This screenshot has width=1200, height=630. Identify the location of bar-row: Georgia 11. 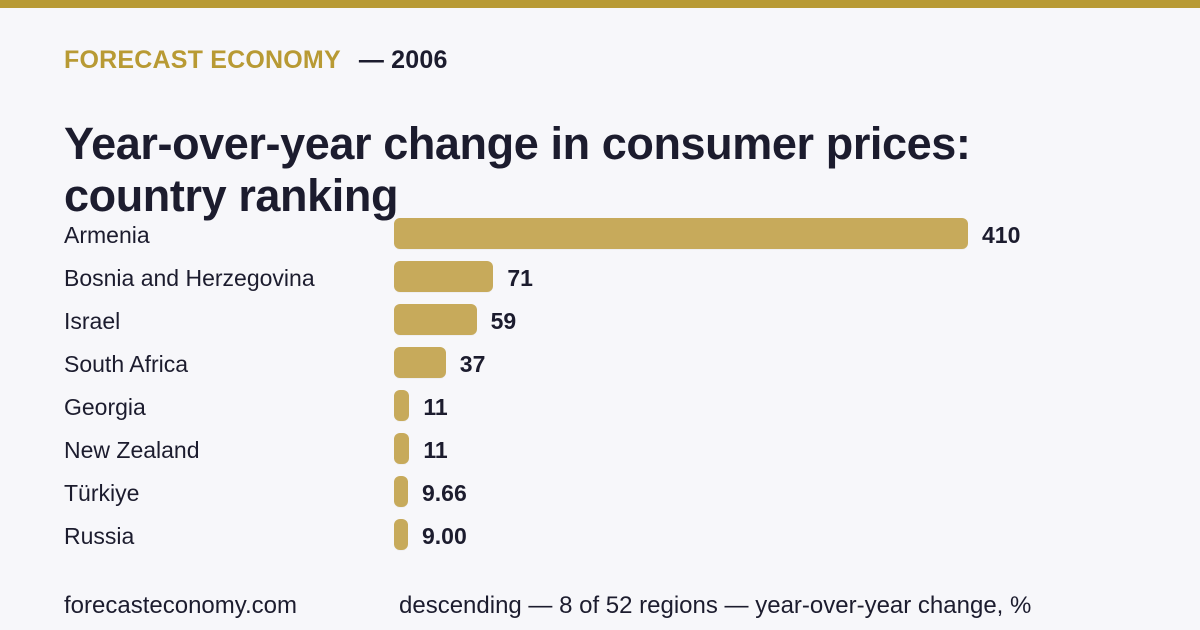
(600, 407).